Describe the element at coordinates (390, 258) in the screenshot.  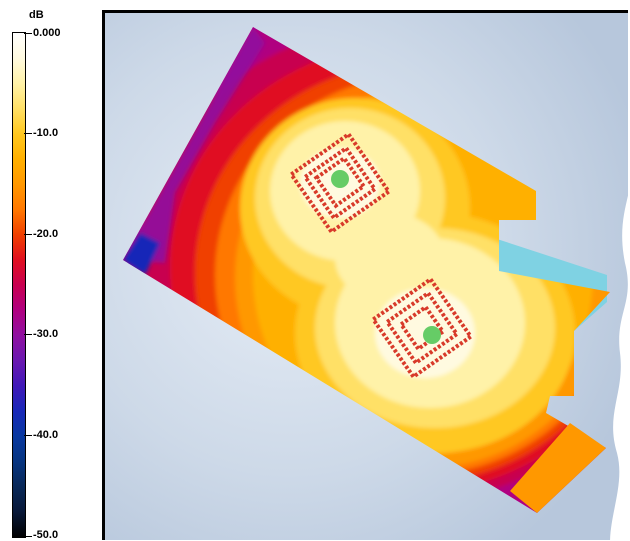
I see `level-5c` at that location.